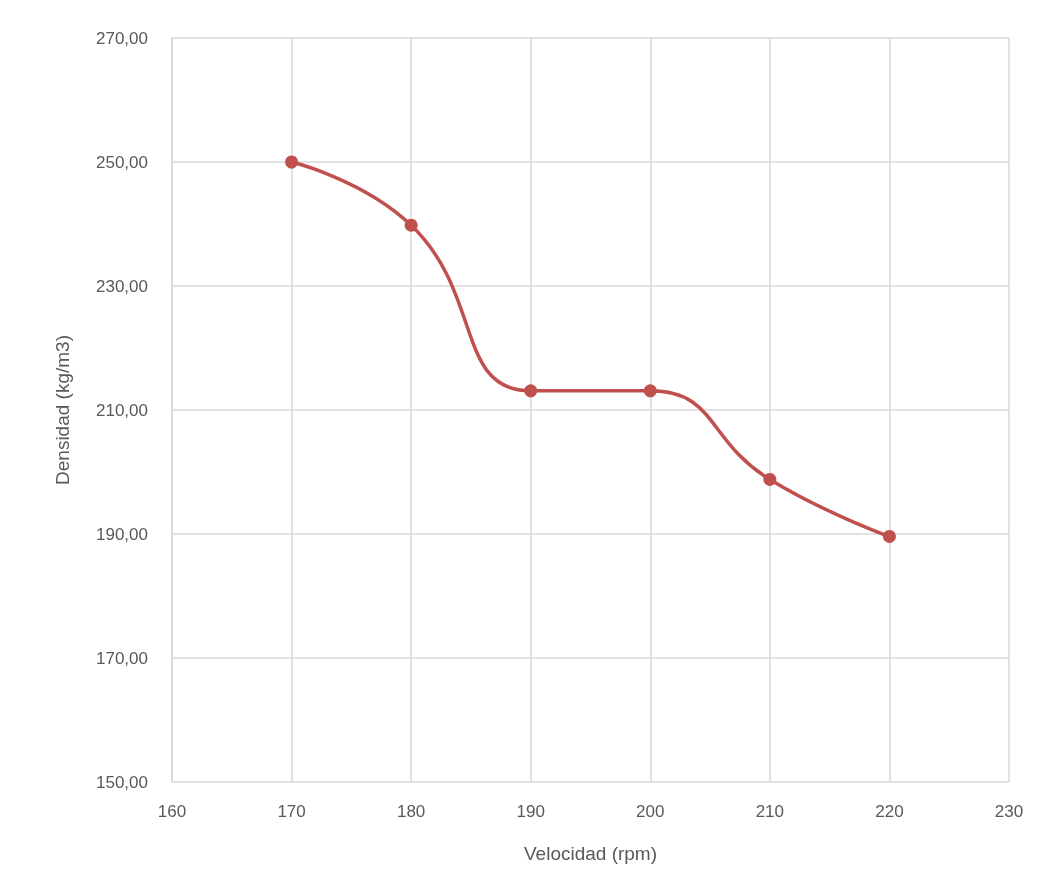 The height and width of the screenshot is (895, 1049). Describe the element at coordinates (122, 782) in the screenshot. I see `y-tick-label: 150,00` at that location.